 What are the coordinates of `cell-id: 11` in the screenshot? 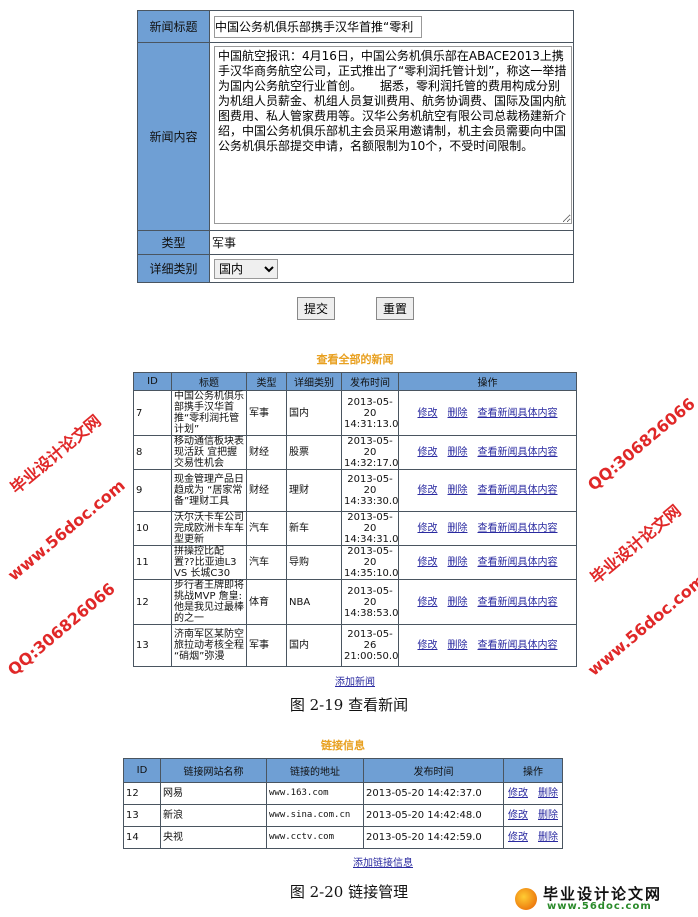 It's located at (152, 562).